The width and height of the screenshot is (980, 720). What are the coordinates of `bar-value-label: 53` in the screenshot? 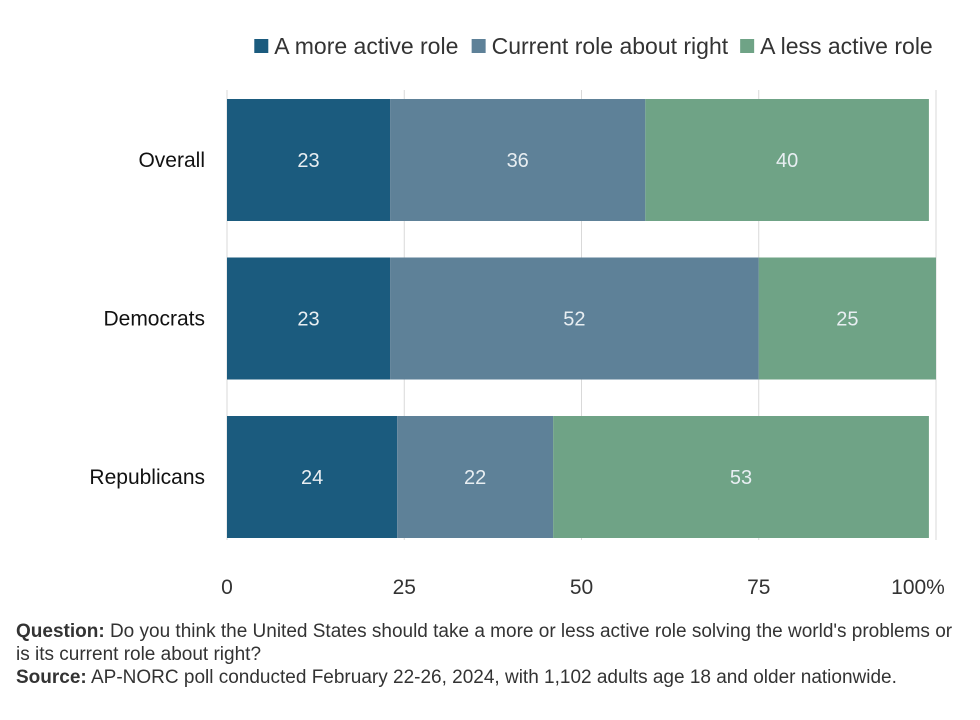 It's located at (741, 478).